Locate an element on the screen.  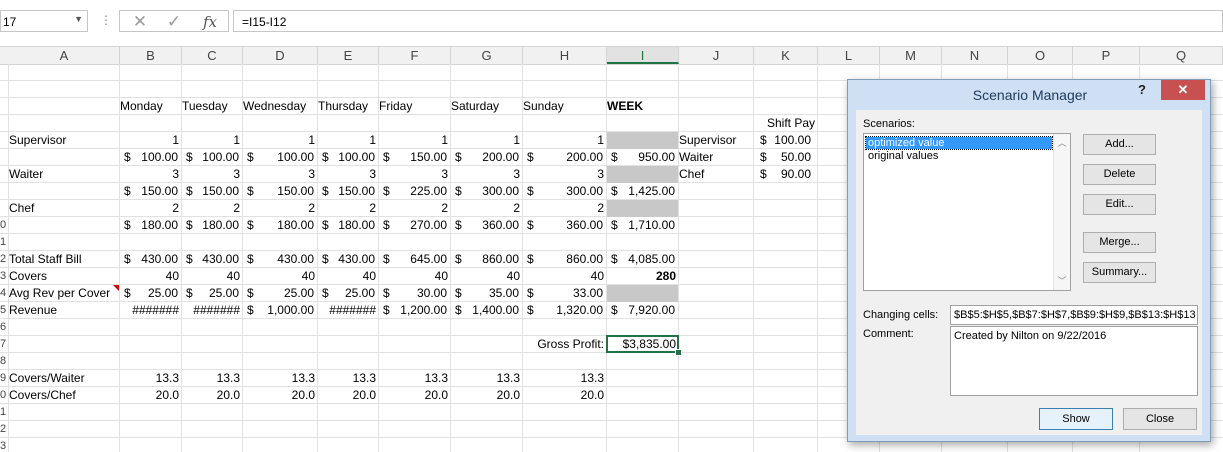
currency-cell: $33.00 is located at coordinates (564, 293).